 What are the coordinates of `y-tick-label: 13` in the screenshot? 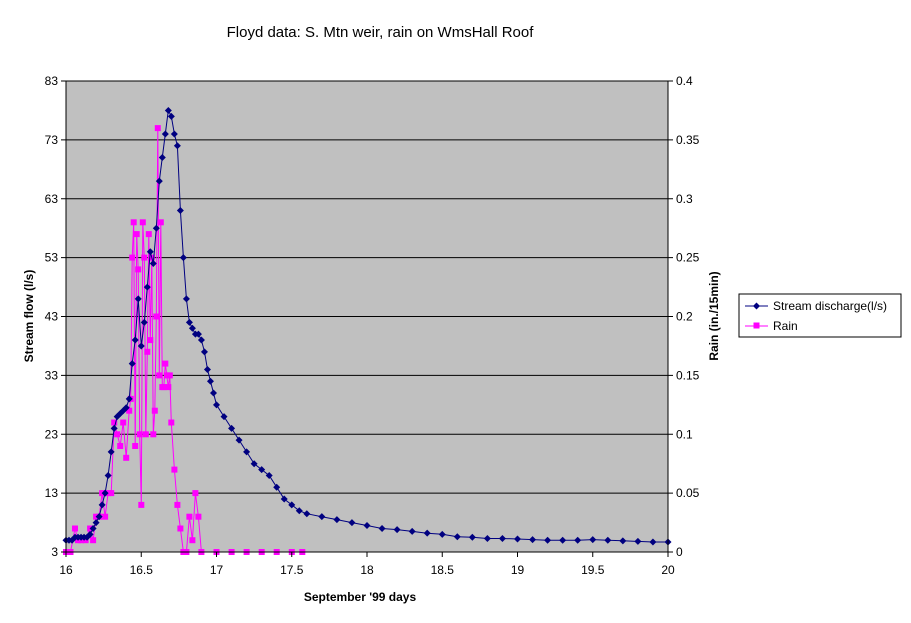 It's located at (52, 493).